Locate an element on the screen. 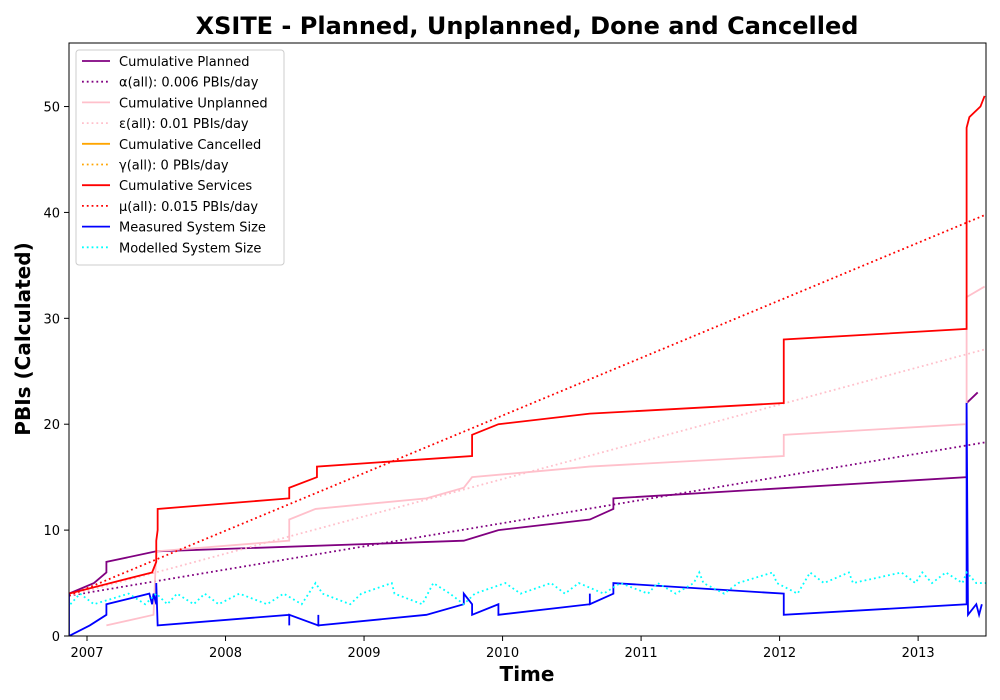 This screenshot has height=700, width=1000. x-tick-label-6: 2013 is located at coordinates (918, 653).